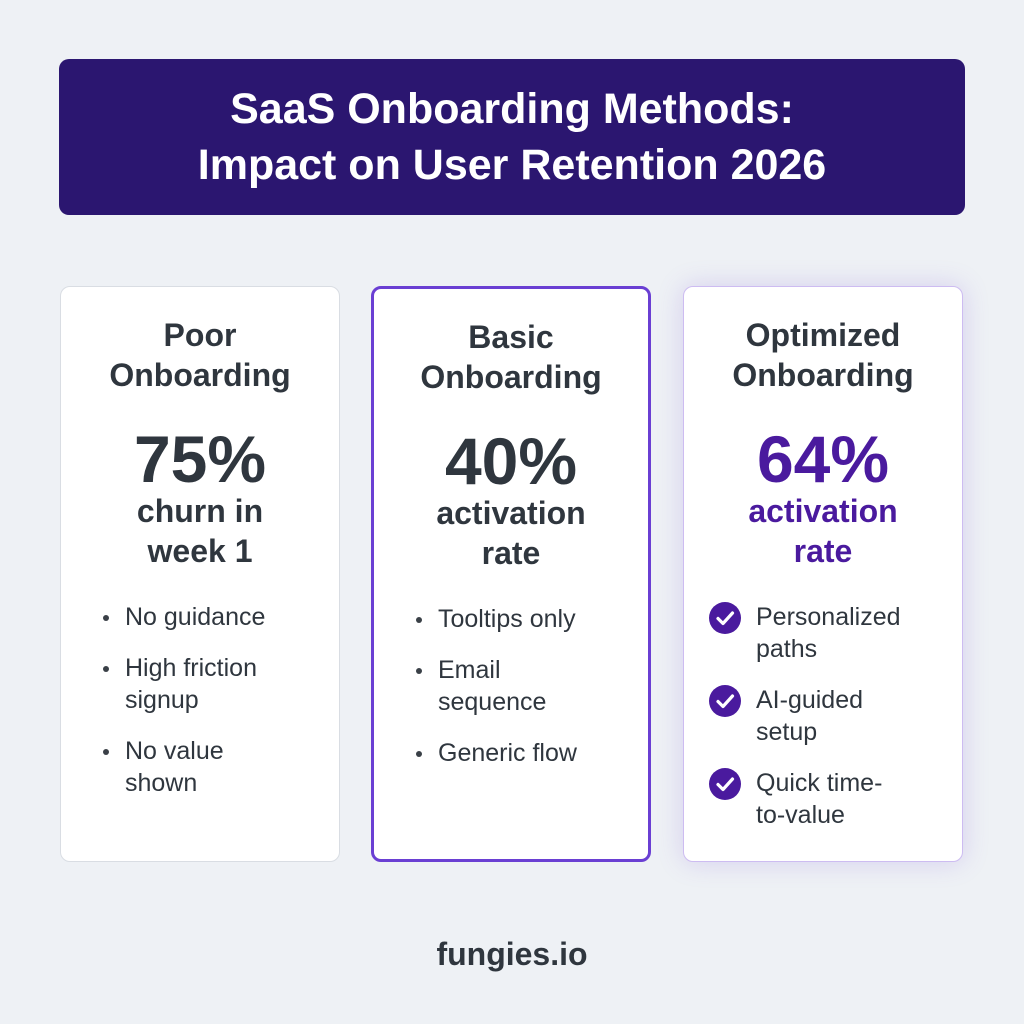 The width and height of the screenshot is (1024, 1024). Describe the element at coordinates (200, 335) in the screenshot. I see `card-title-line-1: Poor` at that location.